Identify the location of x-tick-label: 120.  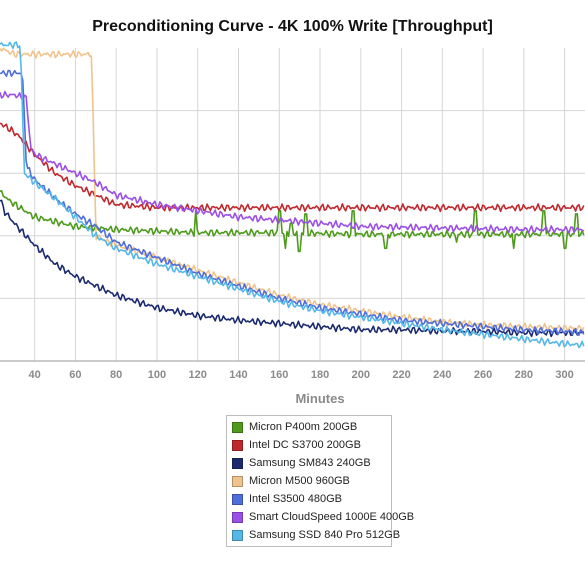
(198, 375).